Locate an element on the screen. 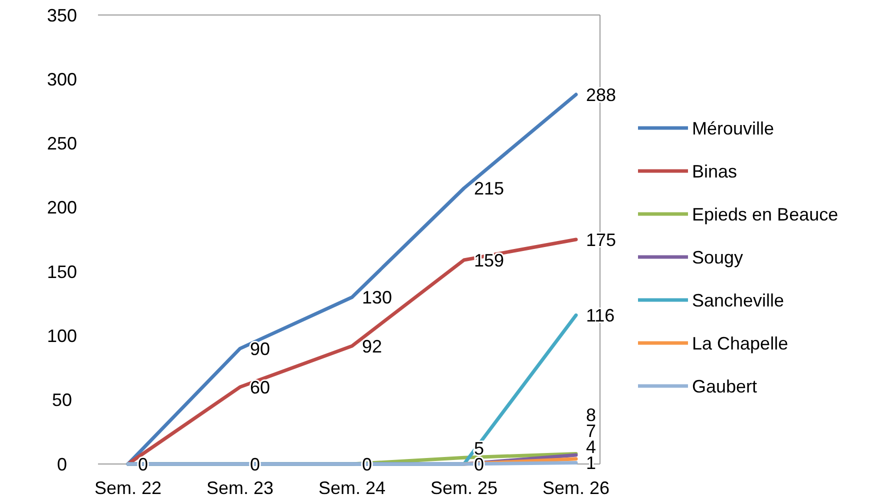  x-tick-label: Sem. 26 is located at coordinates (576, 488).